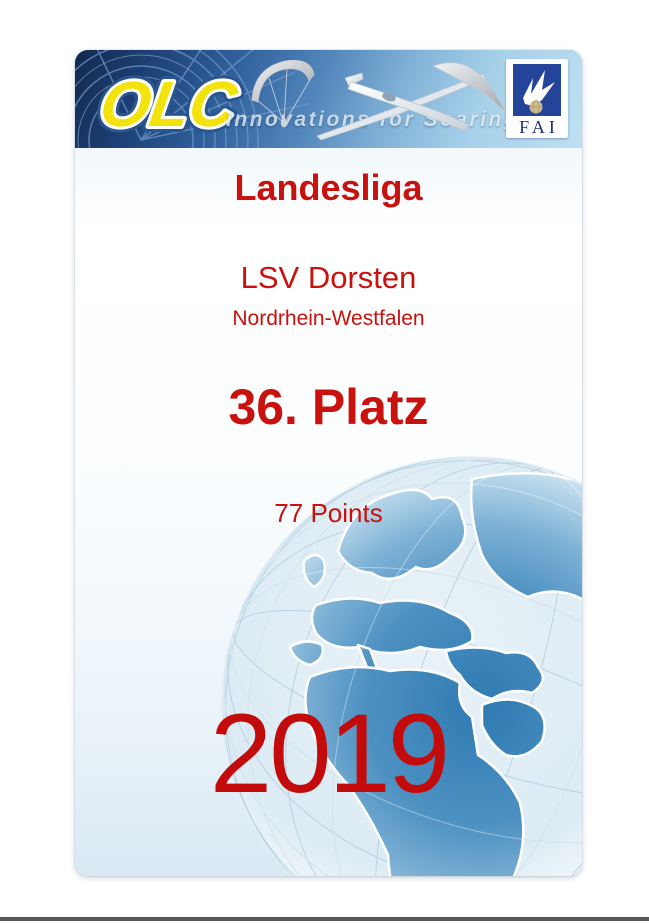 Image resolution: width=649 pixels, height=923 pixels. I want to click on hang-glider-icon, so click(468, 87).